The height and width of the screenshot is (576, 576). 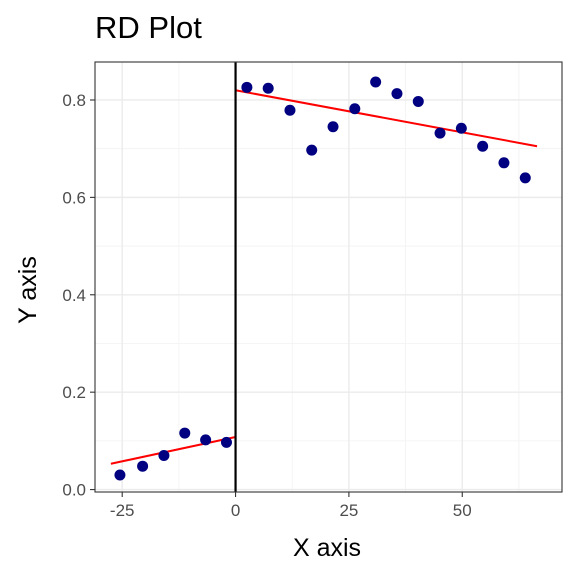 What do you see at coordinates (74, 100) in the screenshot?
I see `y-tick-label: 0.8` at bounding box center [74, 100].